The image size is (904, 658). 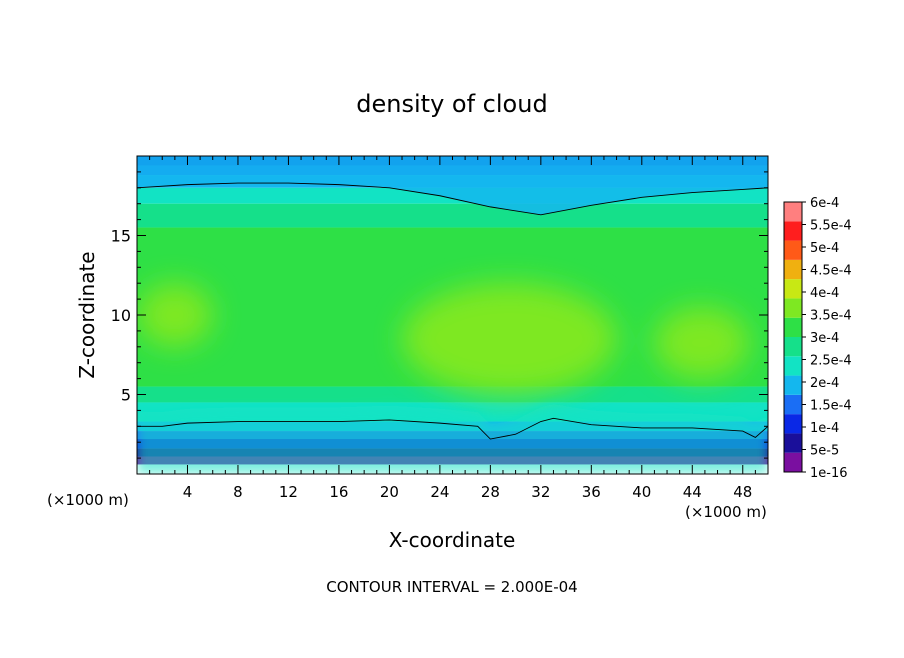 What do you see at coordinates (831, 271) in the screenshot?
I see `colorbar-label: 4.5e-4` at bounding box center [831, 271].